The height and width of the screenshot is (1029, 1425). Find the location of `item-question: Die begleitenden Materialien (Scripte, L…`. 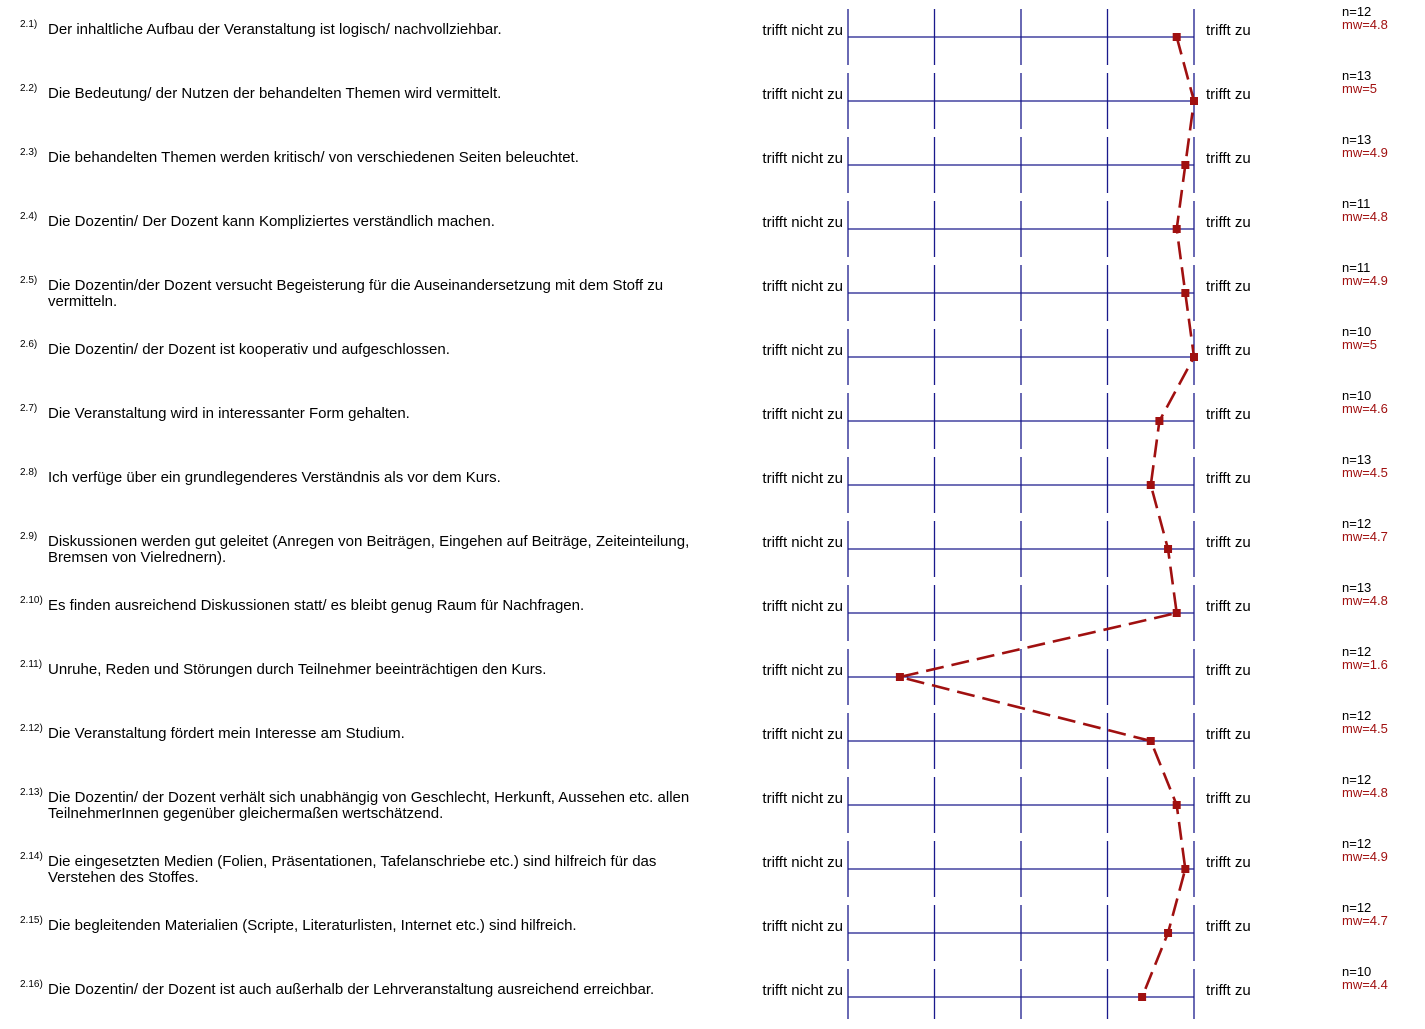

item-question: Die begleitenden Materialien (Scripte, L… is located at coordinates (312, 925).